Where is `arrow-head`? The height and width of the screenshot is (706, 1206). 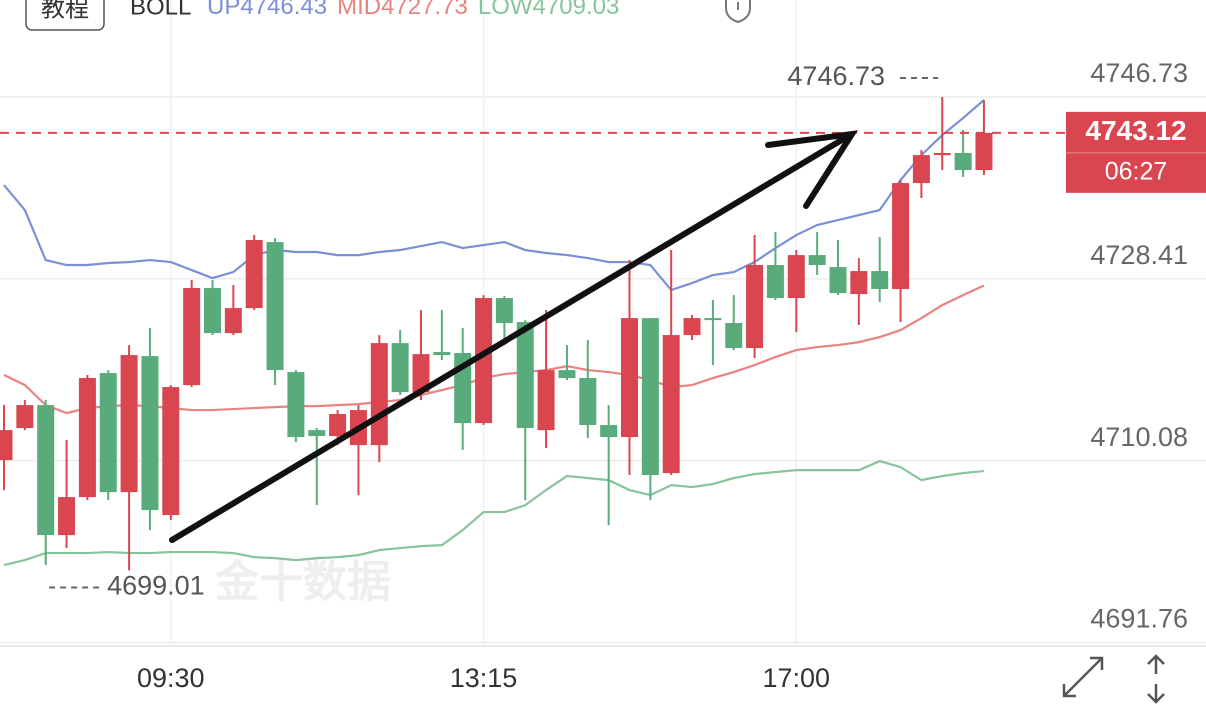
arrow-head is located at coordinates (811, 169).